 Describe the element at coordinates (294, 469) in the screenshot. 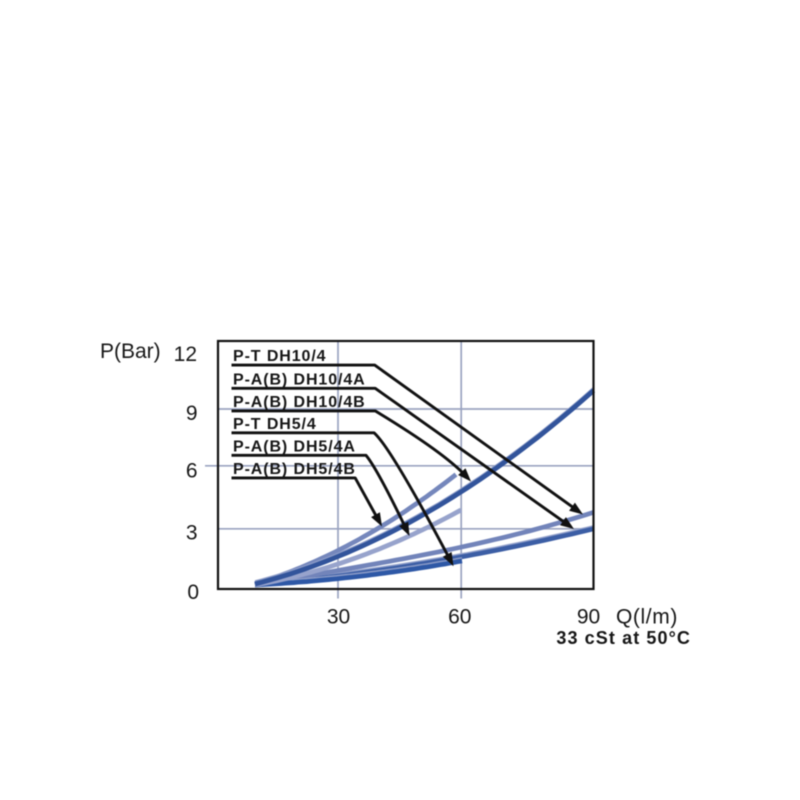

I see `svg-text: P-A(B) DH5/4B` at that location.